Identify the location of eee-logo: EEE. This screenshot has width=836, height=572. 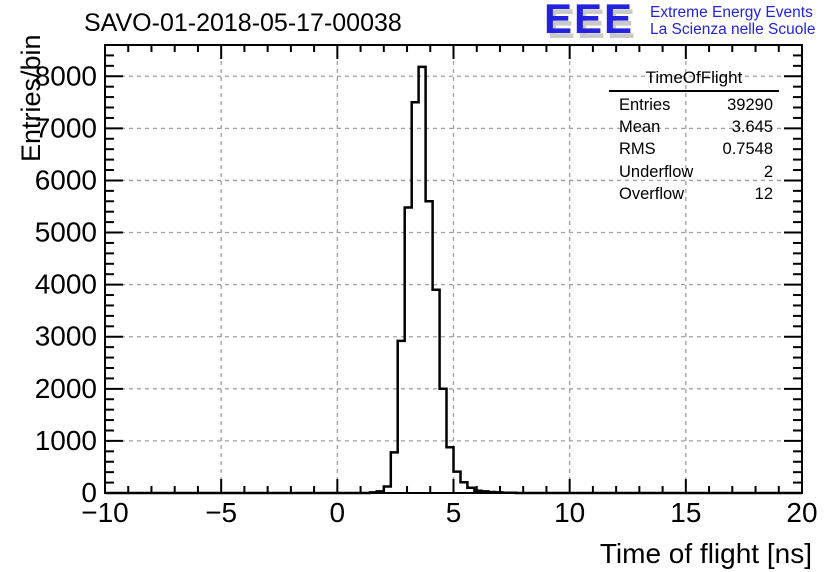
(589, 20).